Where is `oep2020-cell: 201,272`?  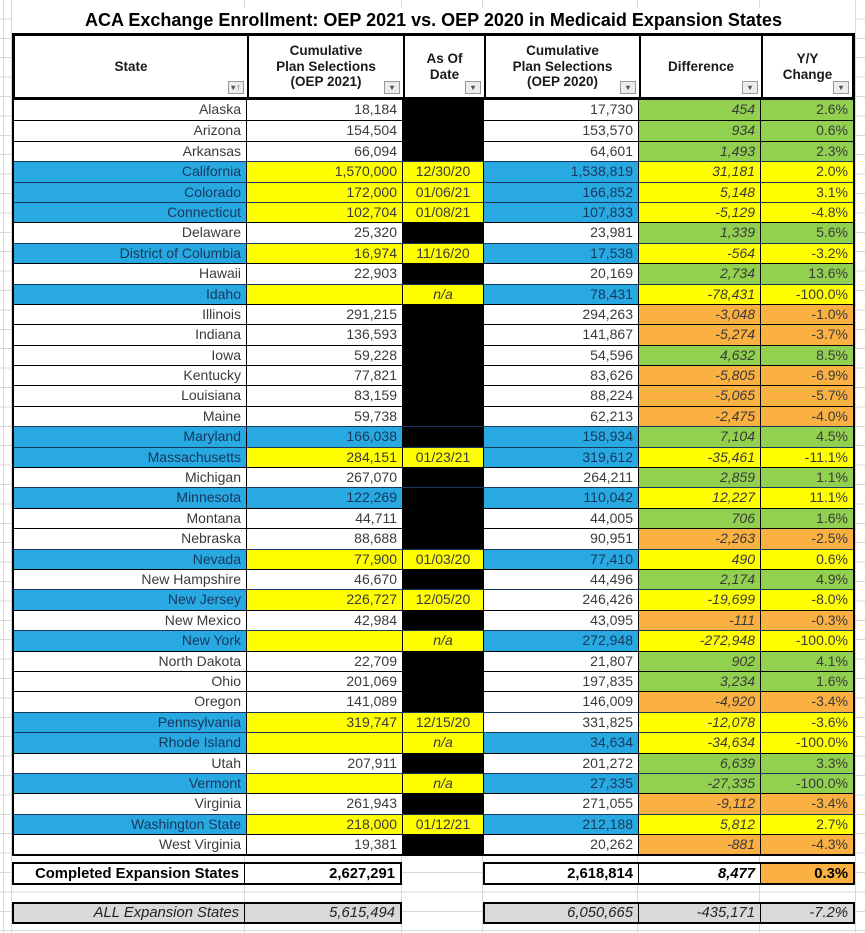
oep2020-cell: 201,272 is located at coordinates (560, 763).